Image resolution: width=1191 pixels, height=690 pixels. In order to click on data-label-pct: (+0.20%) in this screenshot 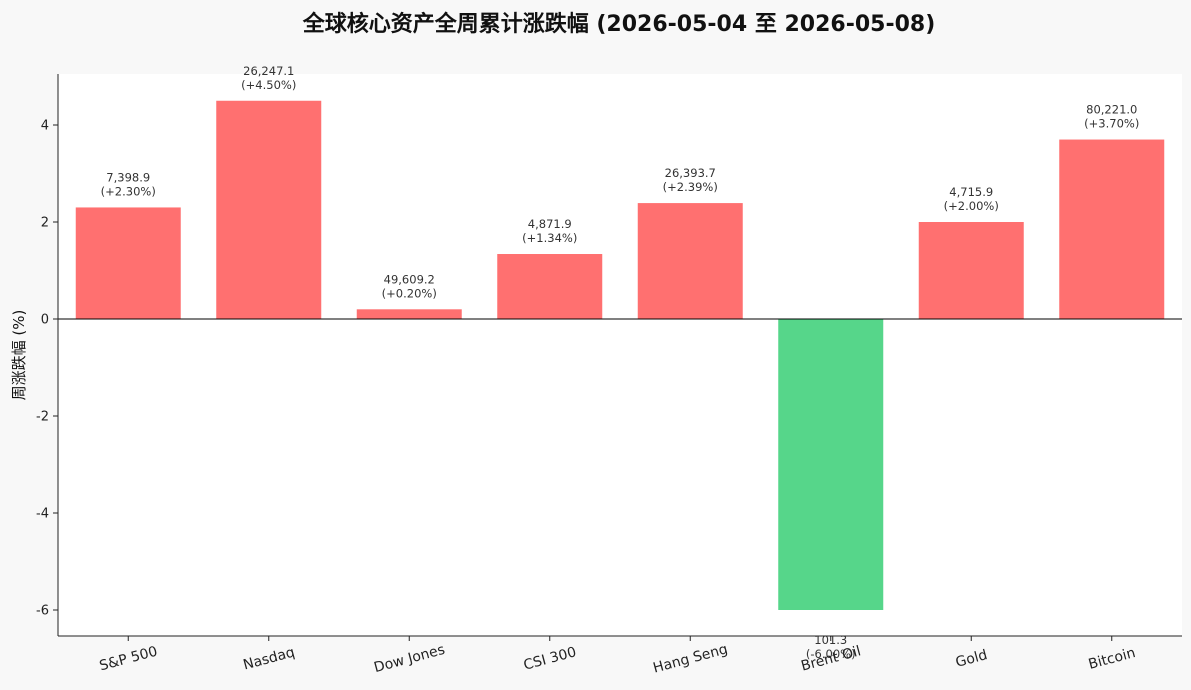, I will do `click(409, 293)`.